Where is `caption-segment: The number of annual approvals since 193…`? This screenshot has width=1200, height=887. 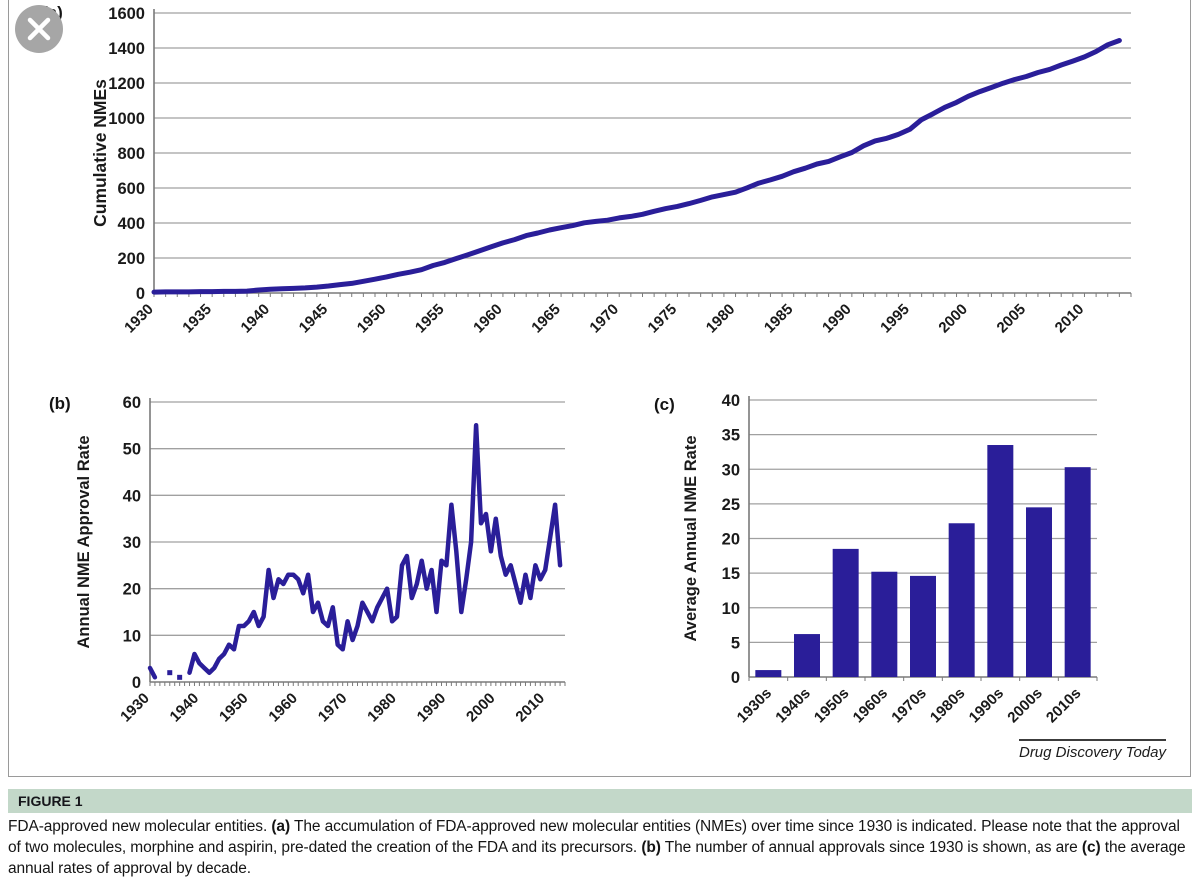 caption-segment: The number of annual approvals since 193… is located at coordinates (871, 847).